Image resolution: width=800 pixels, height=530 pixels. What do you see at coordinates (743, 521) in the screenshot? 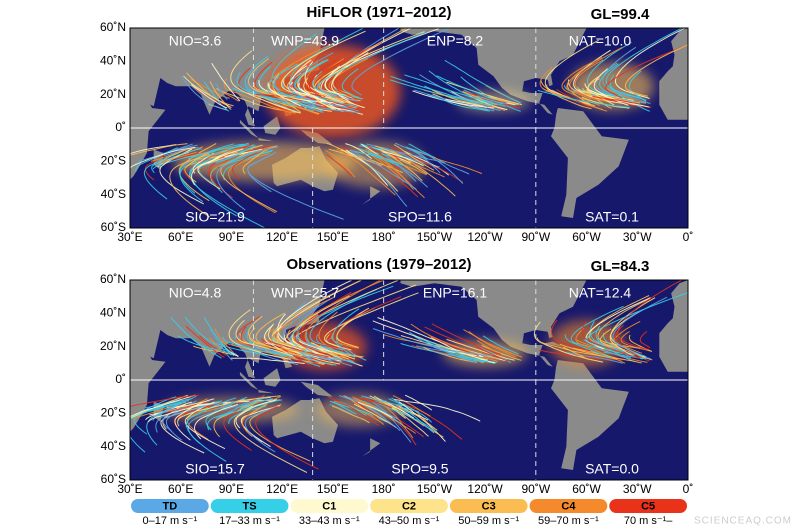
I see `watermark: SCIENCEAQ.COM` at bounding box center [743, 521].